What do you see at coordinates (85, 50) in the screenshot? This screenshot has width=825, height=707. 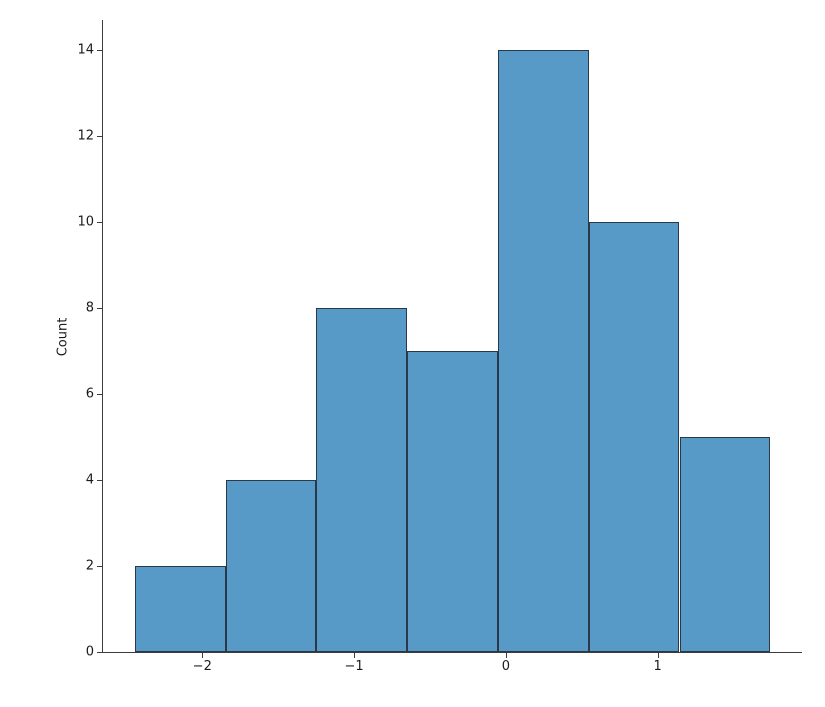 I see `y-tick-label: 14` at bounding box center [85, 50].